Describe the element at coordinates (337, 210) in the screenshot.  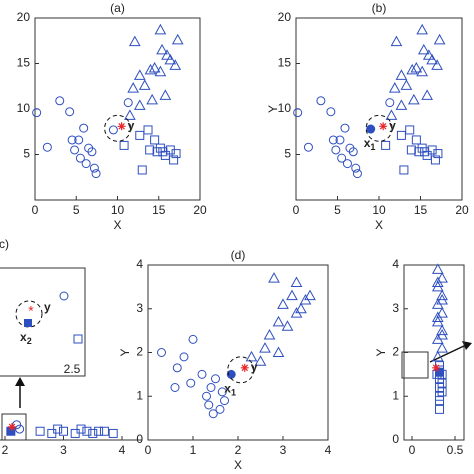
I see `x-tick-label: 5` at that location.